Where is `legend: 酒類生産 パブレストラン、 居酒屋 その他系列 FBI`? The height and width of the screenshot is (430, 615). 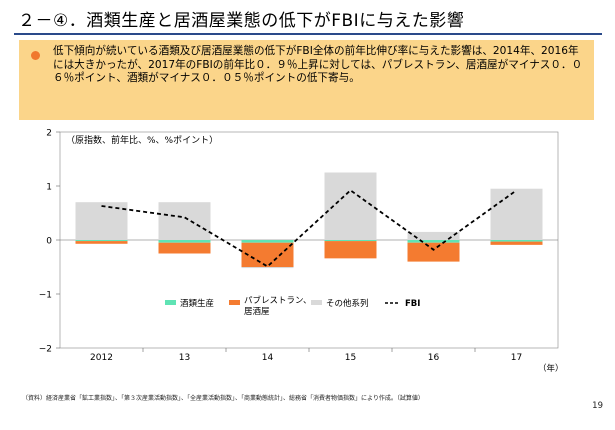 legend: 酒類生産 パブレストラン、 居酒屋 その他系列 FBI is located at coordinates (292, 306).